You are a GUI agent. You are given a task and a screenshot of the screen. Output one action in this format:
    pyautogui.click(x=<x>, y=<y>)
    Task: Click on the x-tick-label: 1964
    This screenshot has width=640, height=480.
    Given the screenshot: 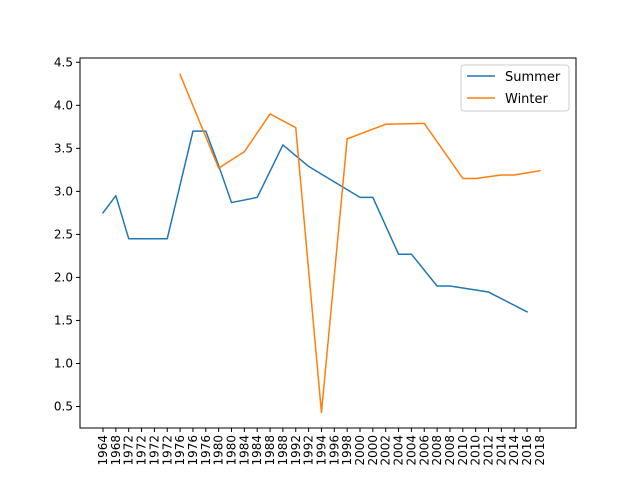 What is the action you would take?
    pyautogui.click(x=103, y=450)
    